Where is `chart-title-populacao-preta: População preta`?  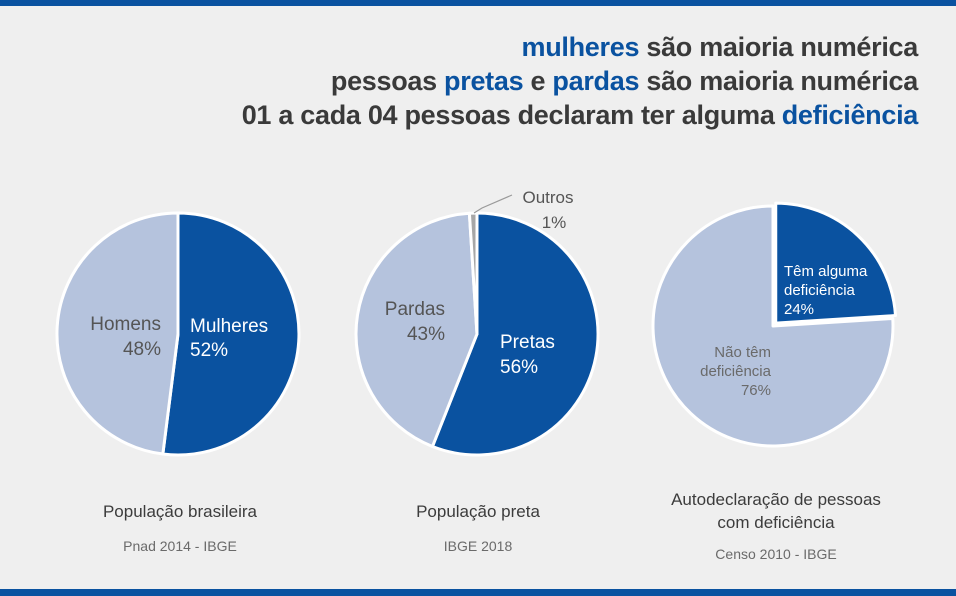 chart-title-populacao-preta: População preta is located at coordinates (478, 511).